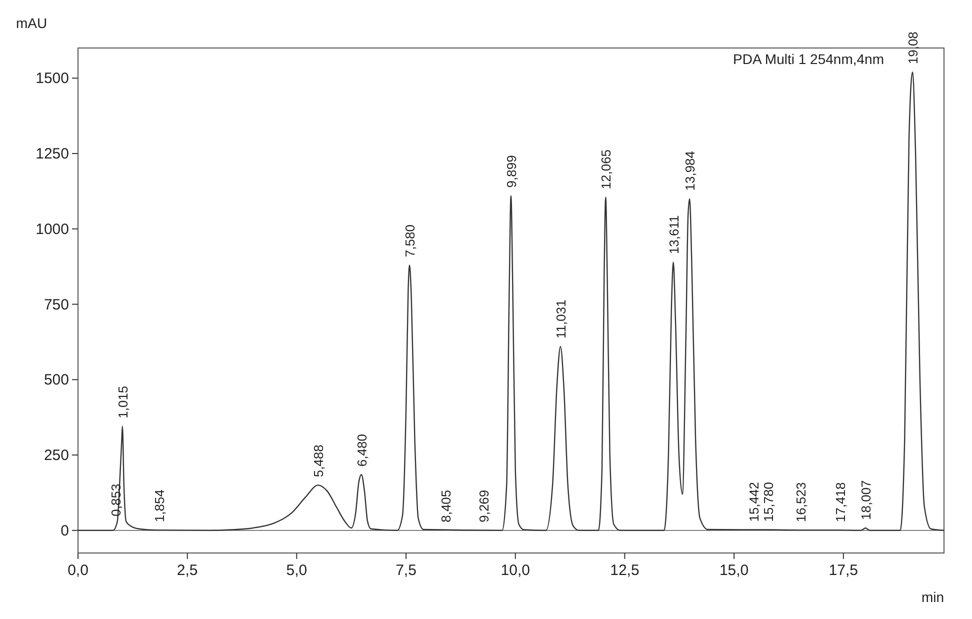 The width and height of the screenshot is (972, 619). I want to click on annotation: 9,899, so click(511, 171).